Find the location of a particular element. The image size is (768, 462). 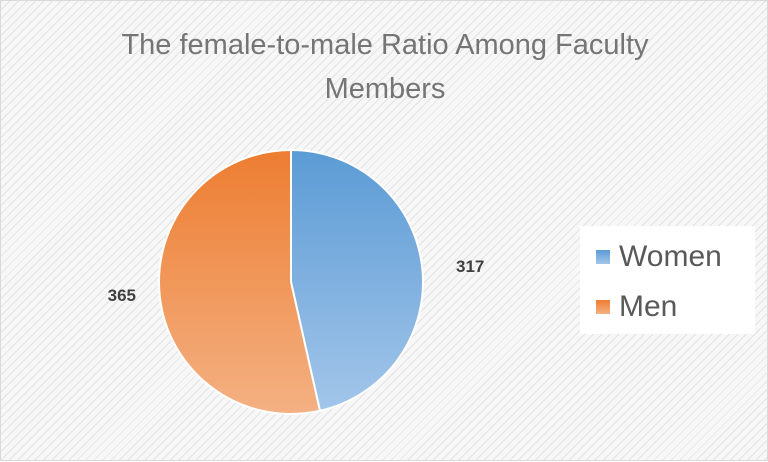

pie-slice-women is located at coordinates (357, 280).